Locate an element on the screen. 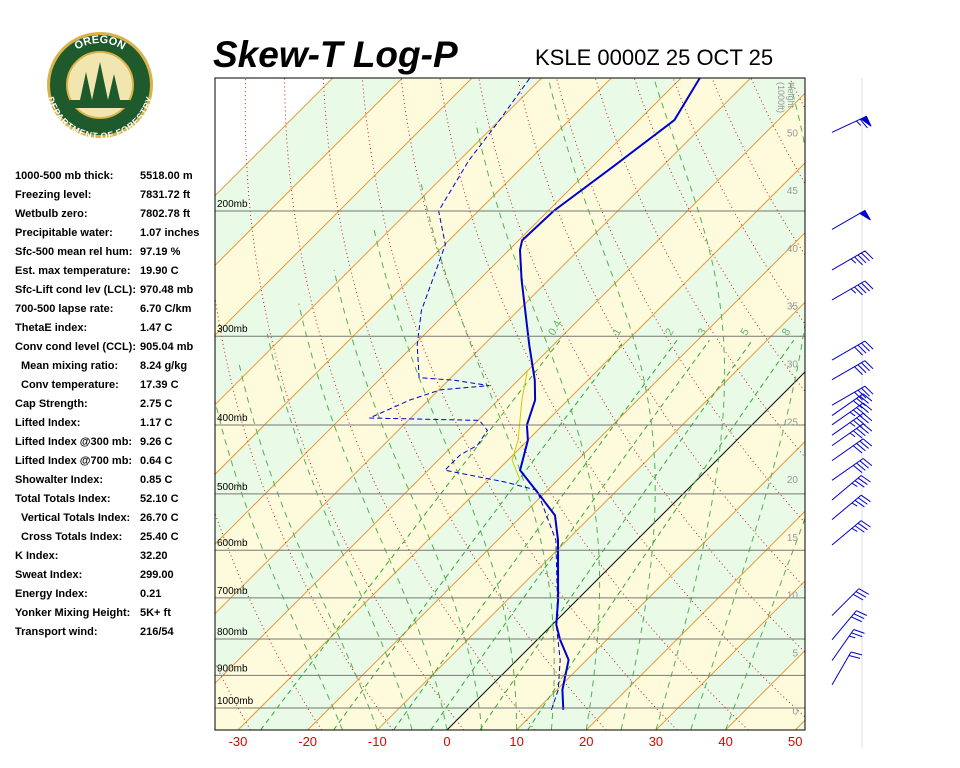 This screenshot has width=960, height=768. index-label: 700-500 lapse rate: is located at coordinates (64, 309).